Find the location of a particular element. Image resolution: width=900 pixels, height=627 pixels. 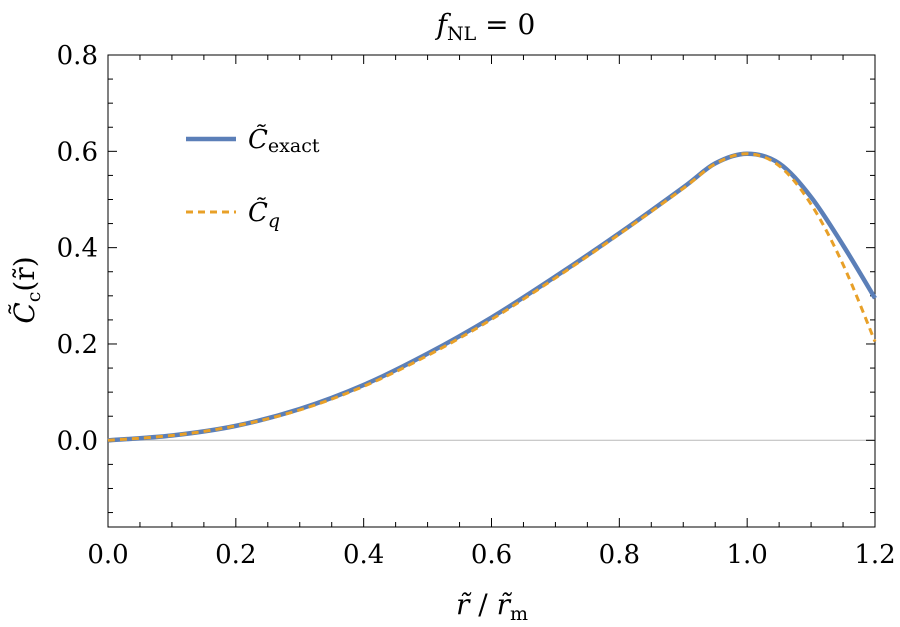

legend-q-sub: q is located at coordinates (274, 221).